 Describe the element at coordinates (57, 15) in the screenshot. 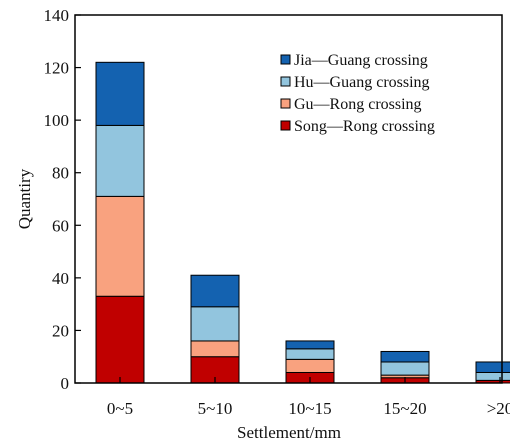

I see `y-tick-label-7: 140` at that location.